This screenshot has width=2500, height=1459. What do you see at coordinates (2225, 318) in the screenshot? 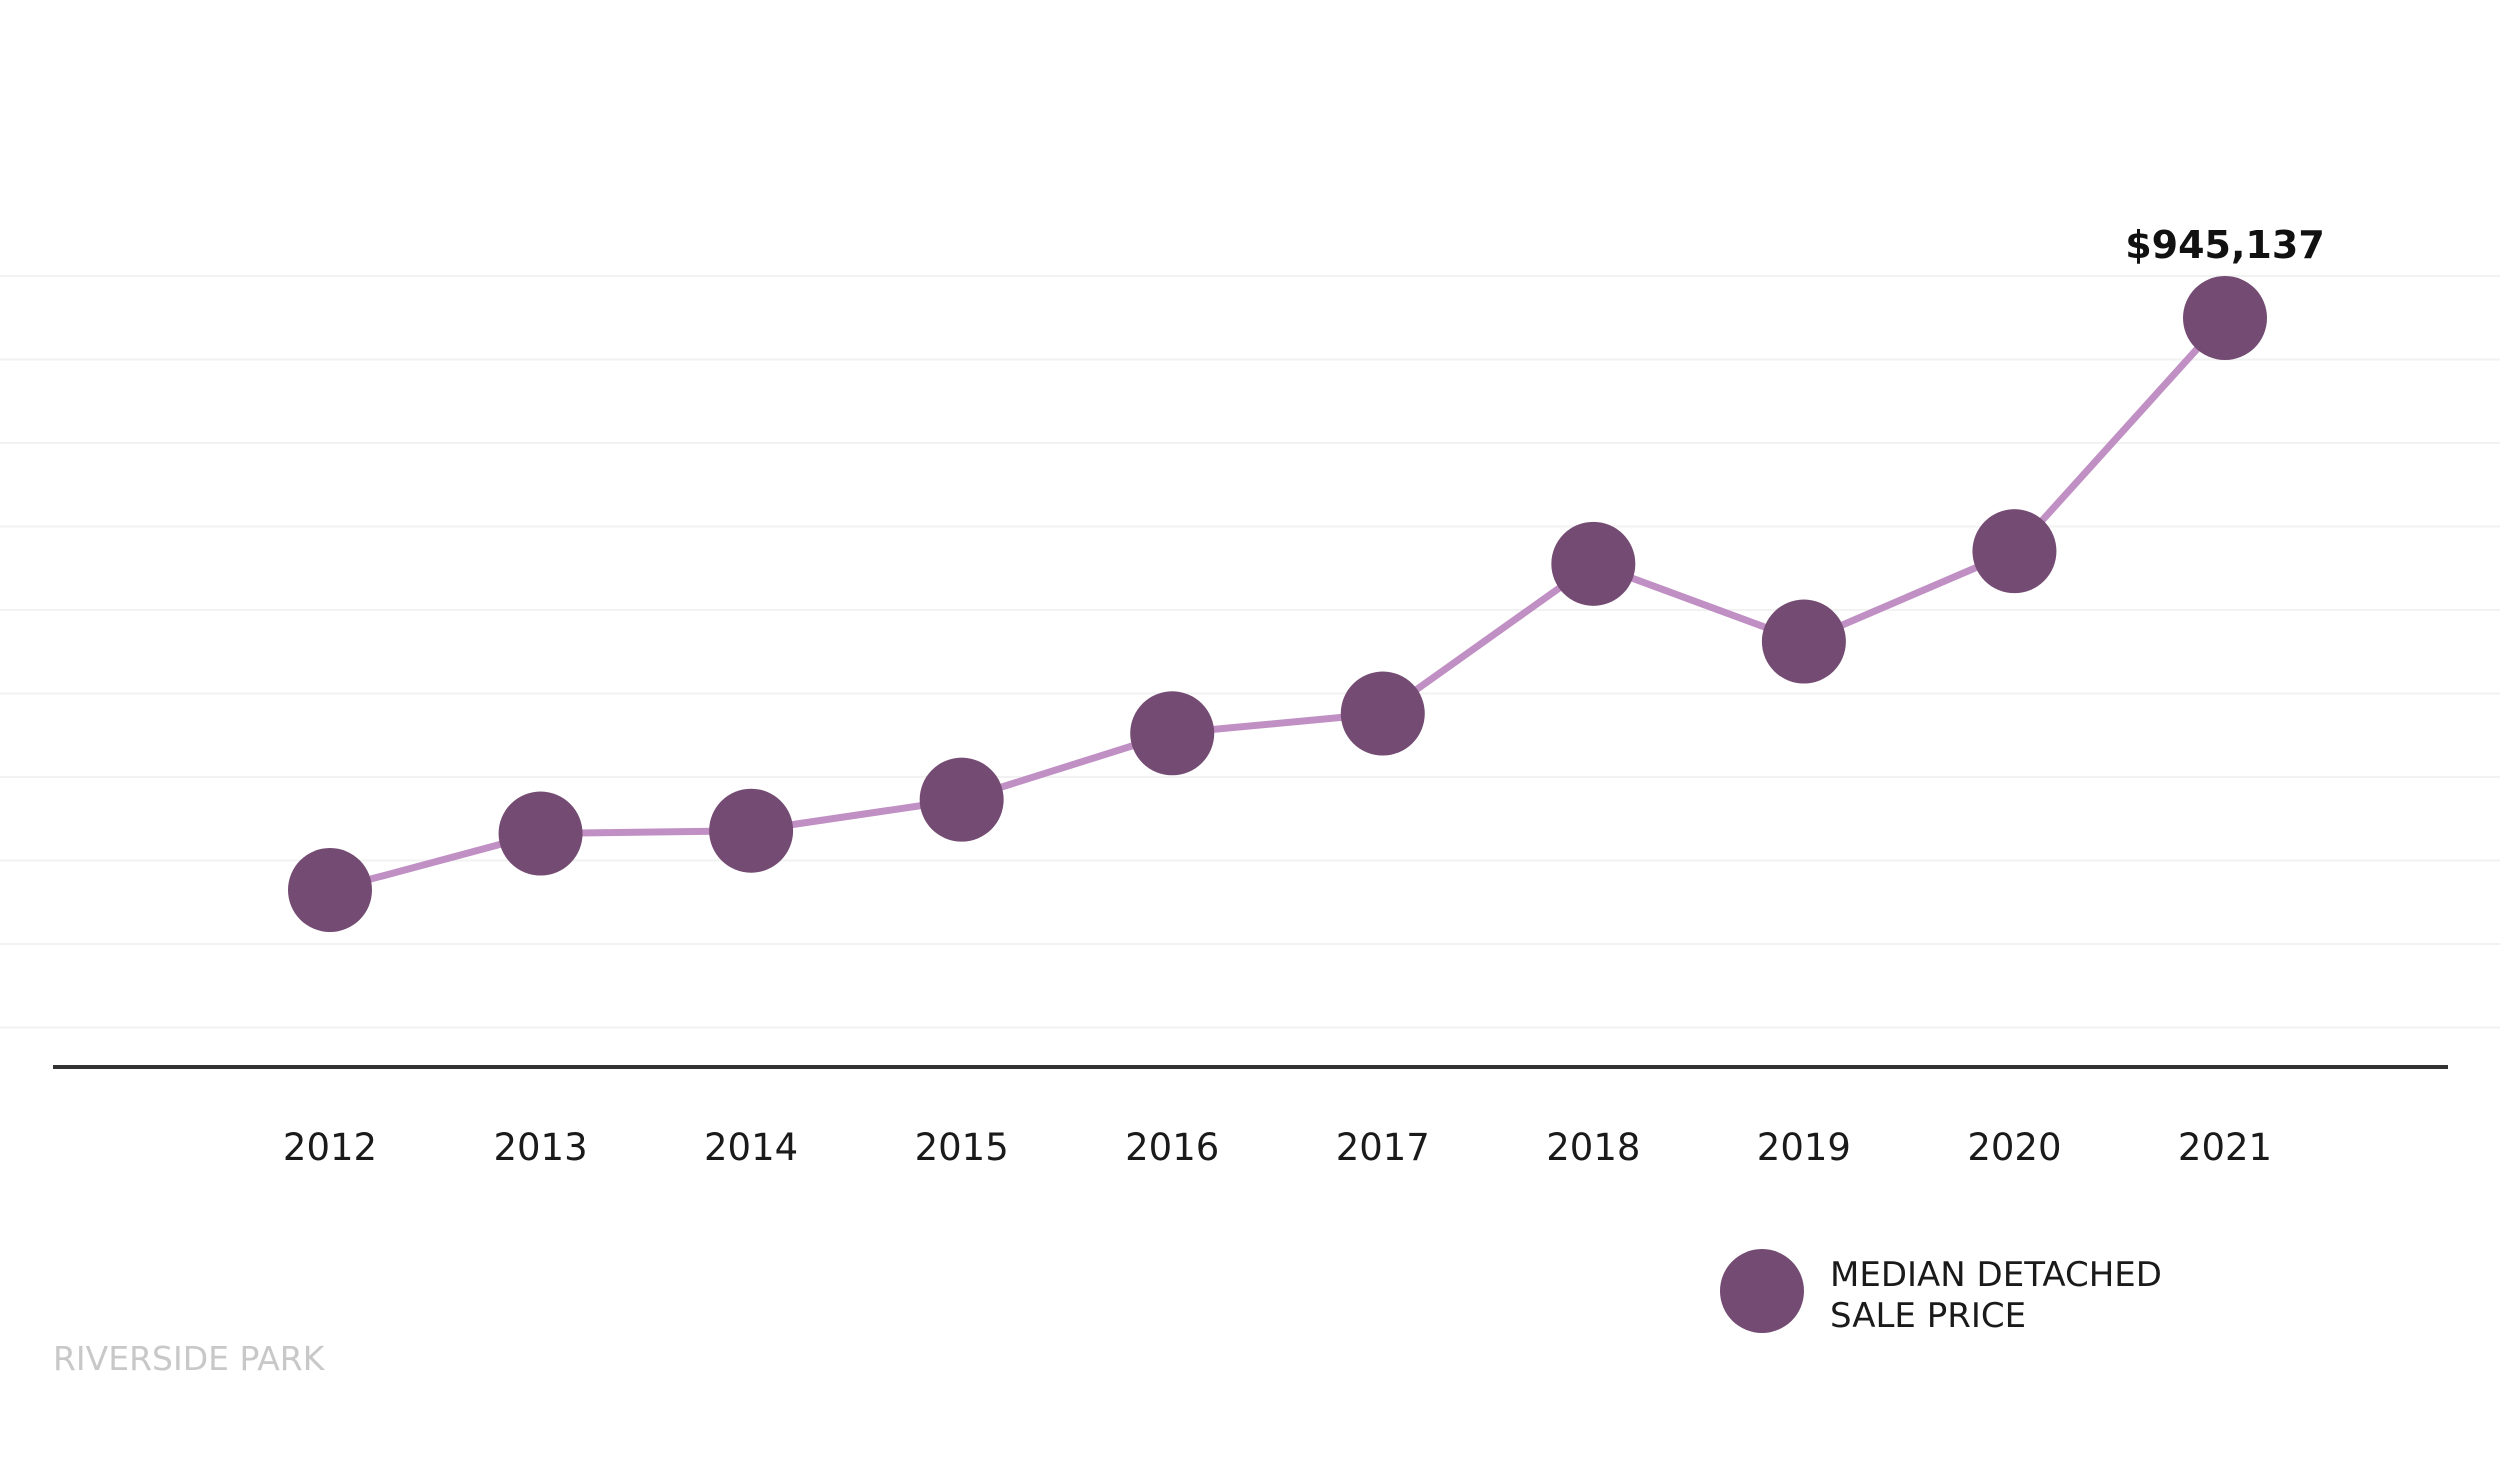
I see `data-point-2021` at bounding box center [2225, 318].